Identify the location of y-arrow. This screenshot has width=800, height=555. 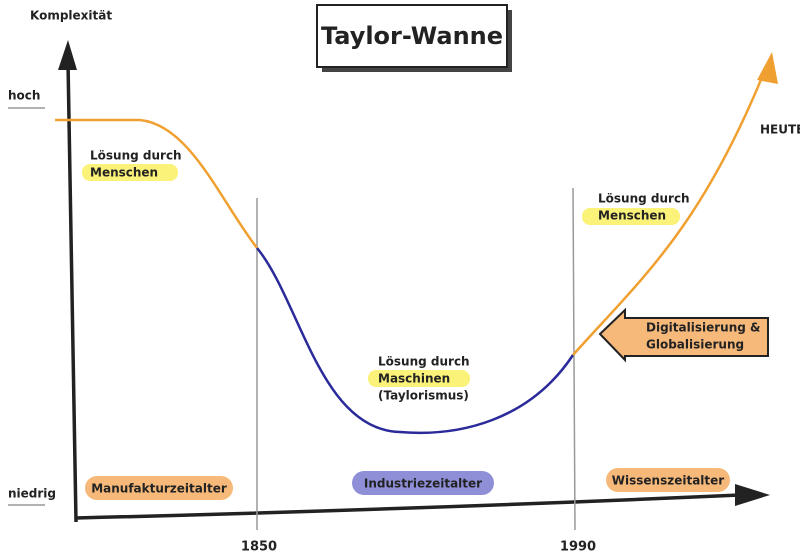
(67, 55).